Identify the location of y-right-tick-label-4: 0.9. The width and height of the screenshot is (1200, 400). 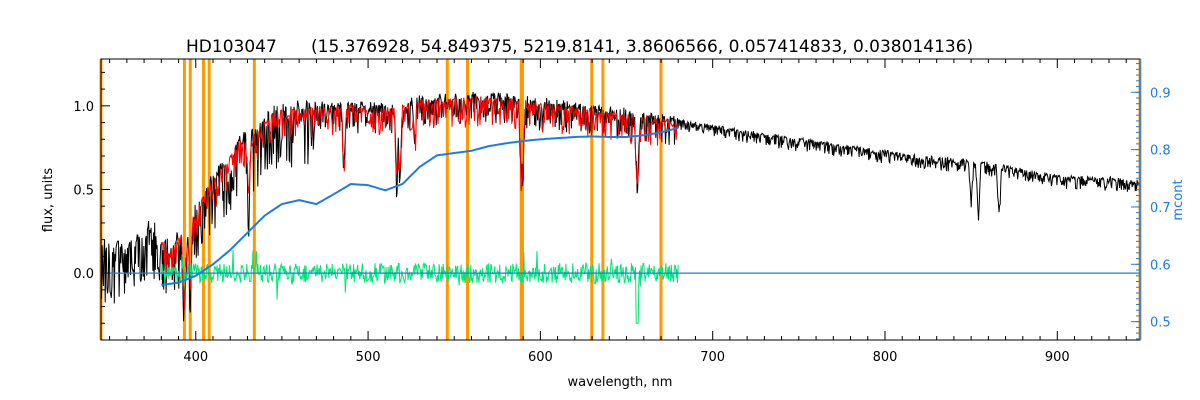
(1160, 93).